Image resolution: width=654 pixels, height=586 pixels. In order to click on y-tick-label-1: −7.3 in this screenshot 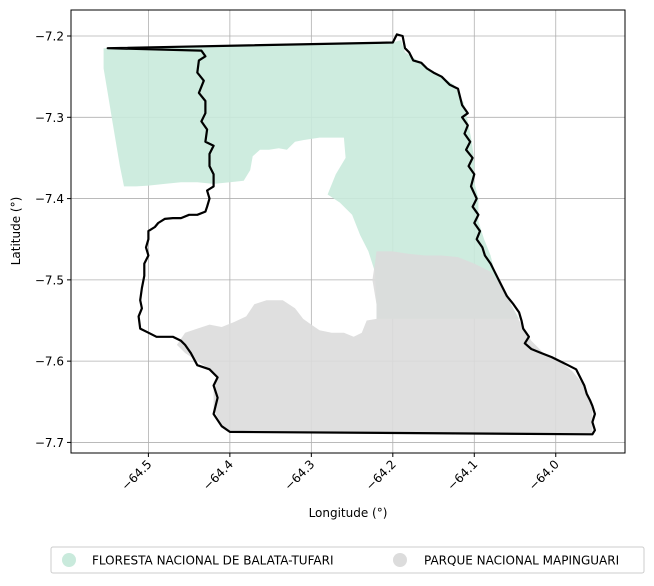, I will do `click(49, 118)`.